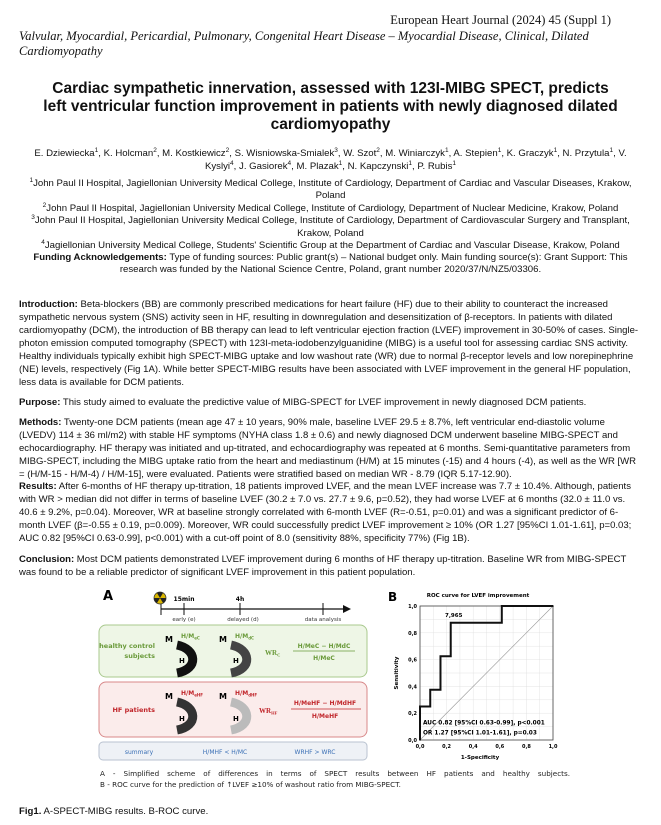  Describe the element at coordinates (30, 811) in the screenshot. I see `figure-caption-label: Fig1.` at that location.